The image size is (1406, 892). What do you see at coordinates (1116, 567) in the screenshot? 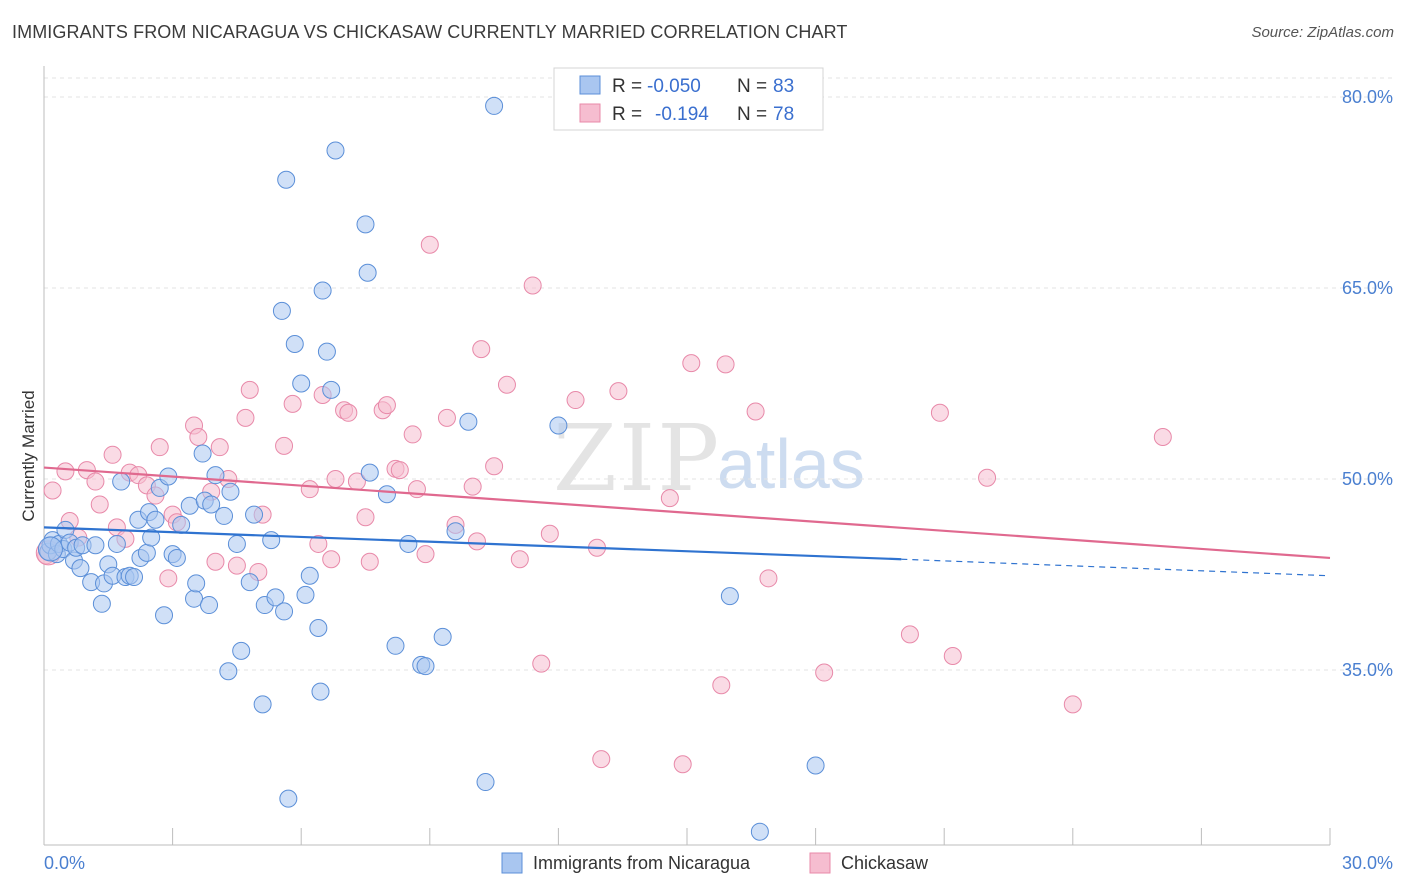
I see `nicaragua-trend-extension` at bounding box center [1116, 567].